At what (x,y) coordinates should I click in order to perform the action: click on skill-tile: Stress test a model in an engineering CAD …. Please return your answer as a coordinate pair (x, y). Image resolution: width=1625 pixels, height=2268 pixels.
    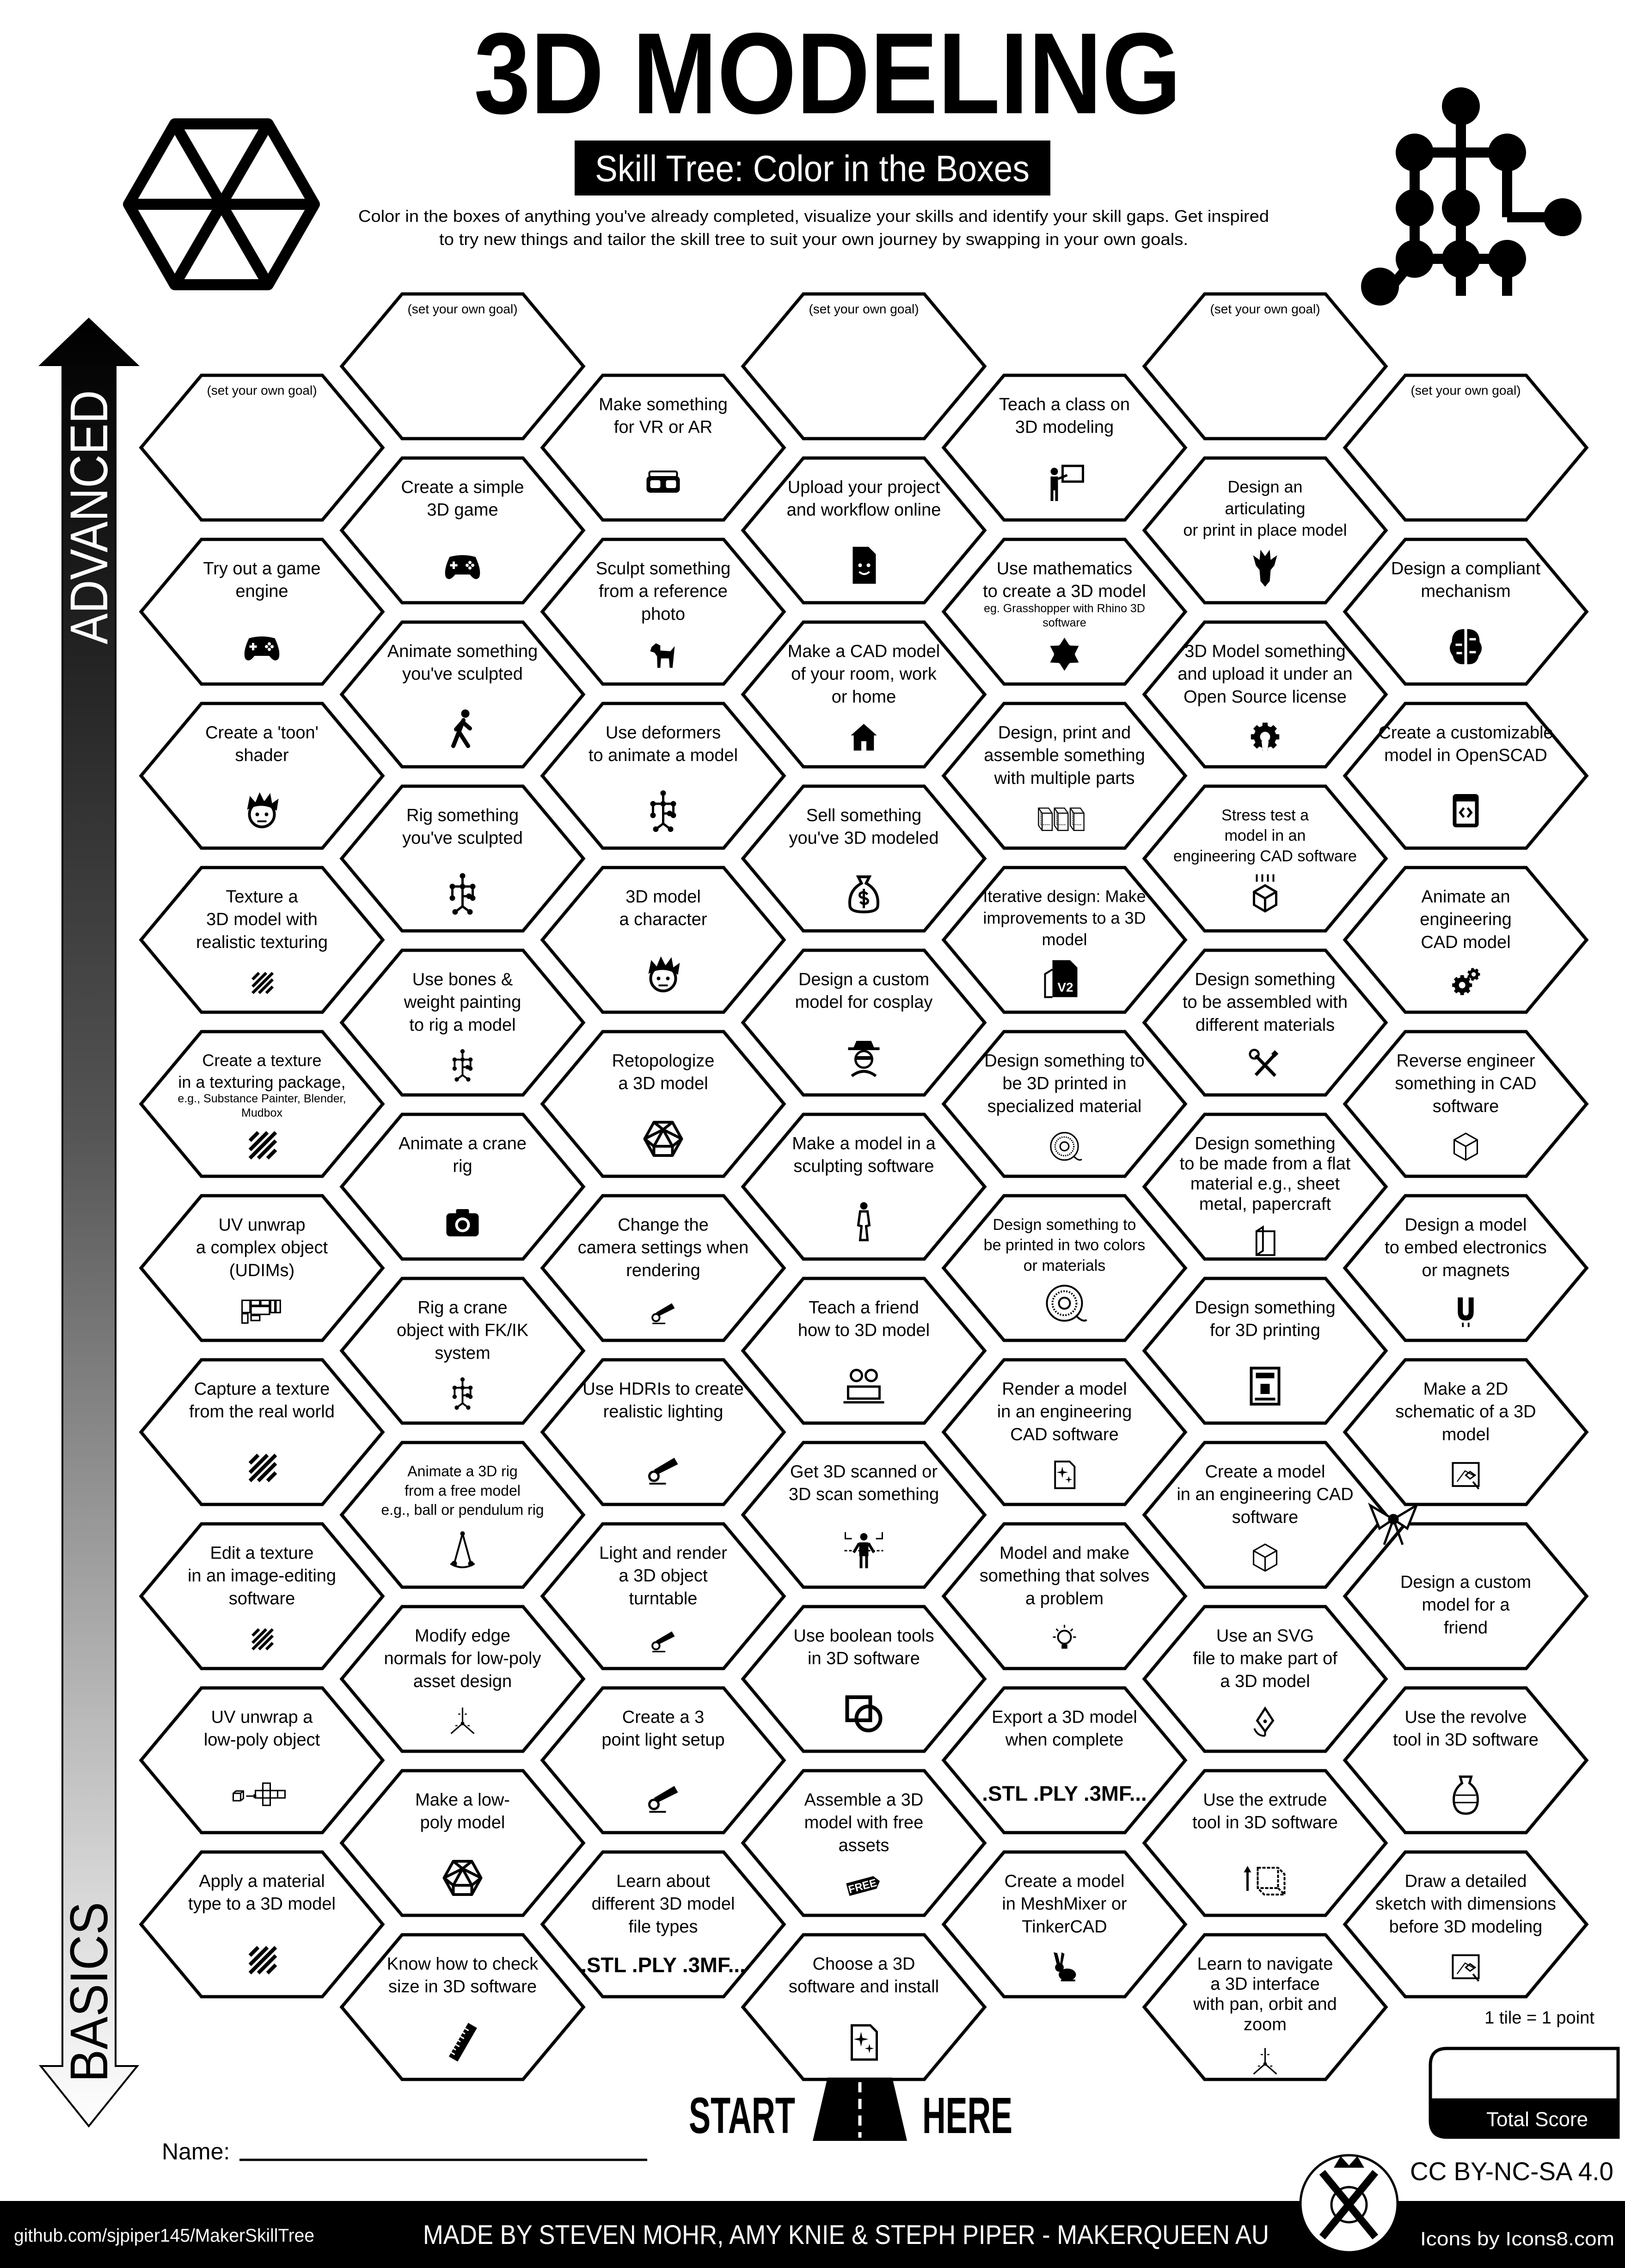
    Looking at the image, I should click on (1265, 859).